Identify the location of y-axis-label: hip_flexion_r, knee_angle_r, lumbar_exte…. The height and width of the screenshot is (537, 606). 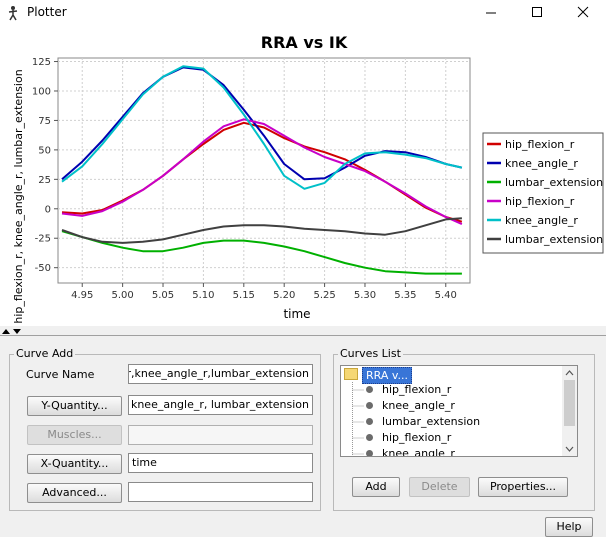
(18, 196).